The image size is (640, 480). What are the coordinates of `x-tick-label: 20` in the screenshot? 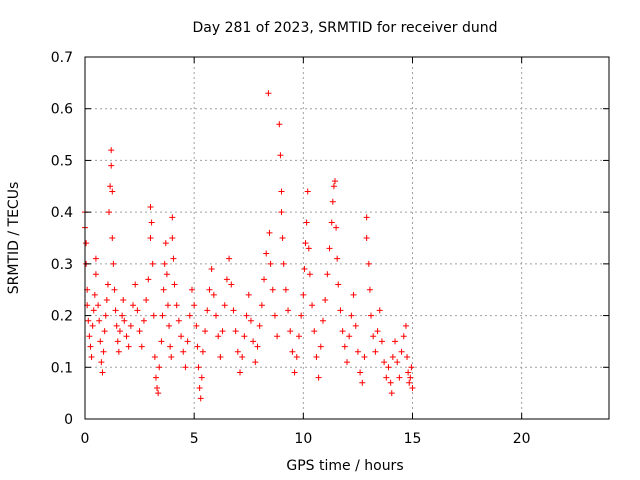 It's located at (522, 439).